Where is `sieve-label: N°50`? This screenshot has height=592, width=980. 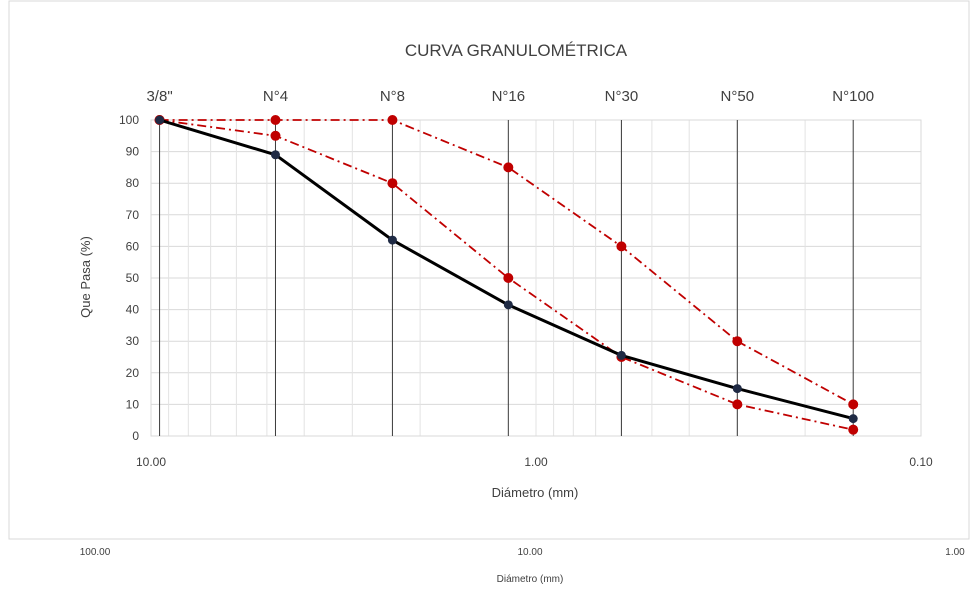 sieve-label: N°50 is located at coordinates (738, 96).